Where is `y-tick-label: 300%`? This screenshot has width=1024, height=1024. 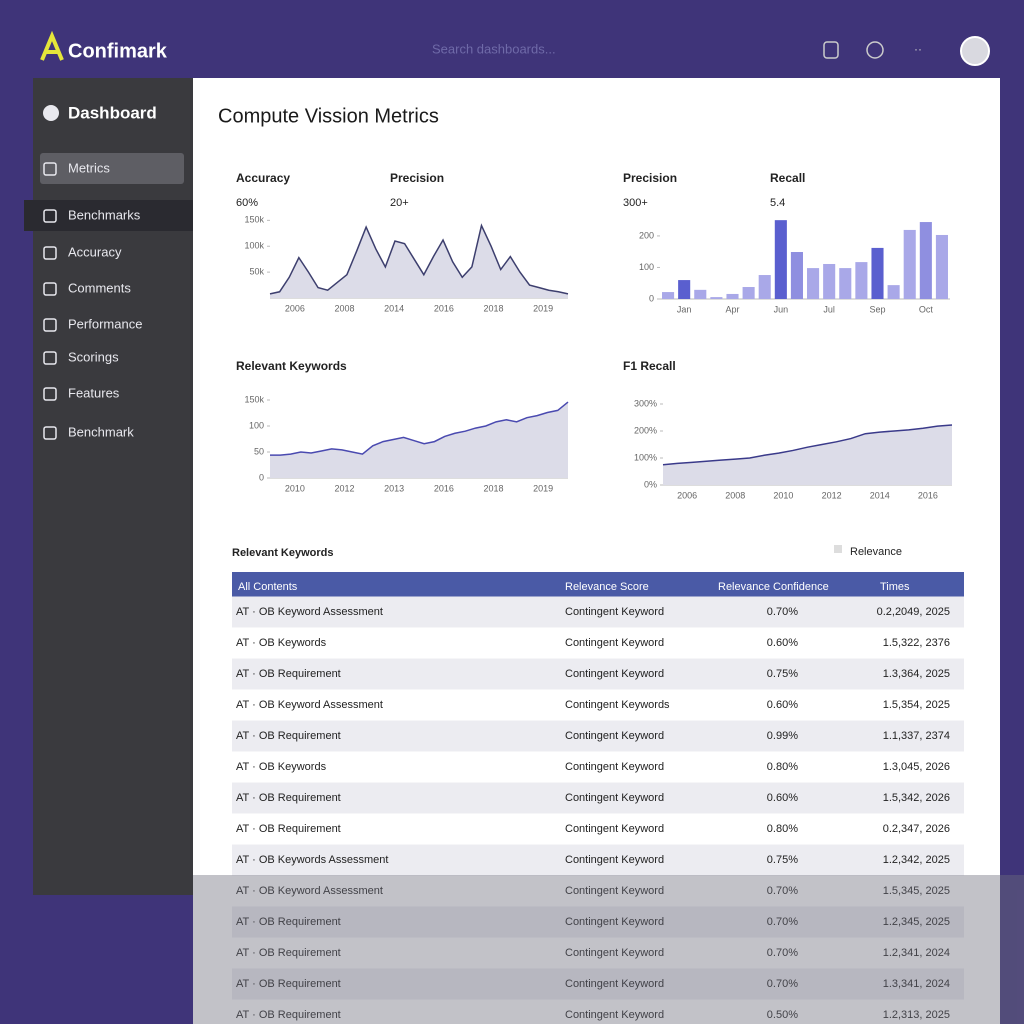 y-tick-label: 300% is located at coordinates (645, 403).